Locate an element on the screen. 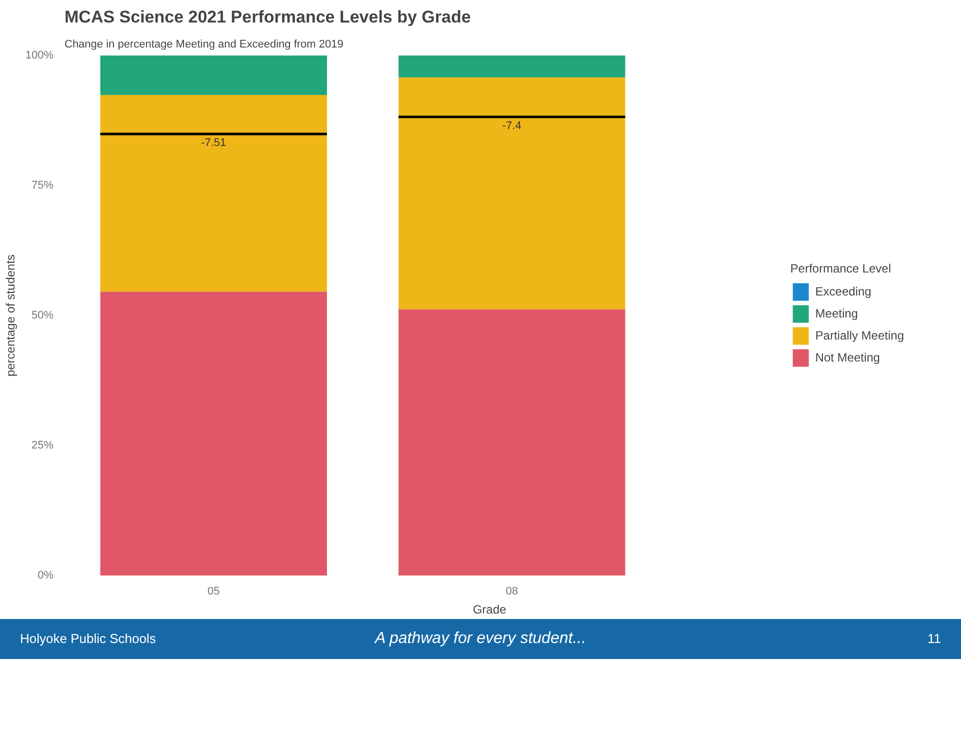  annotation: -7.4 is located at coordinates (512, 126).